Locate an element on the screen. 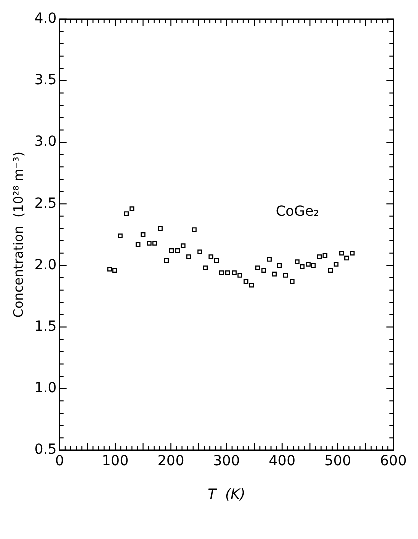 The image size is (418, 539). x-tick-label: 0 is located at coordinates (59, 461).